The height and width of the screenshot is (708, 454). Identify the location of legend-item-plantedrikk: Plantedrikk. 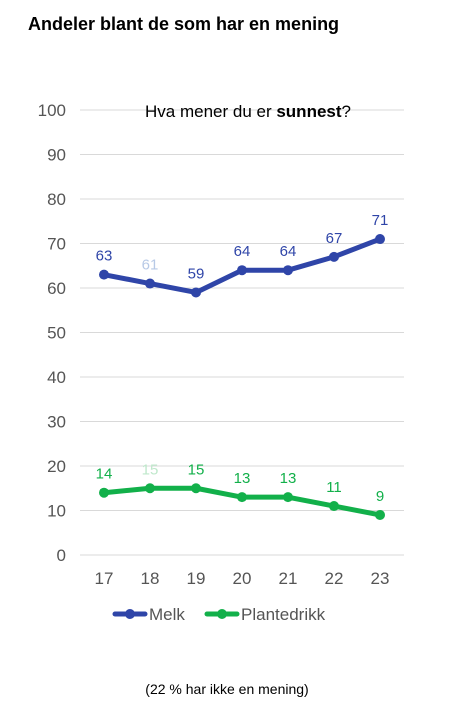
(265, 614).